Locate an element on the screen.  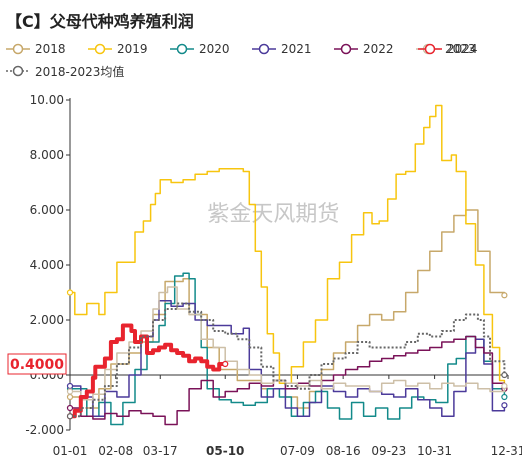
legend-item-3: 2021 is located at coordinates (282, 49).